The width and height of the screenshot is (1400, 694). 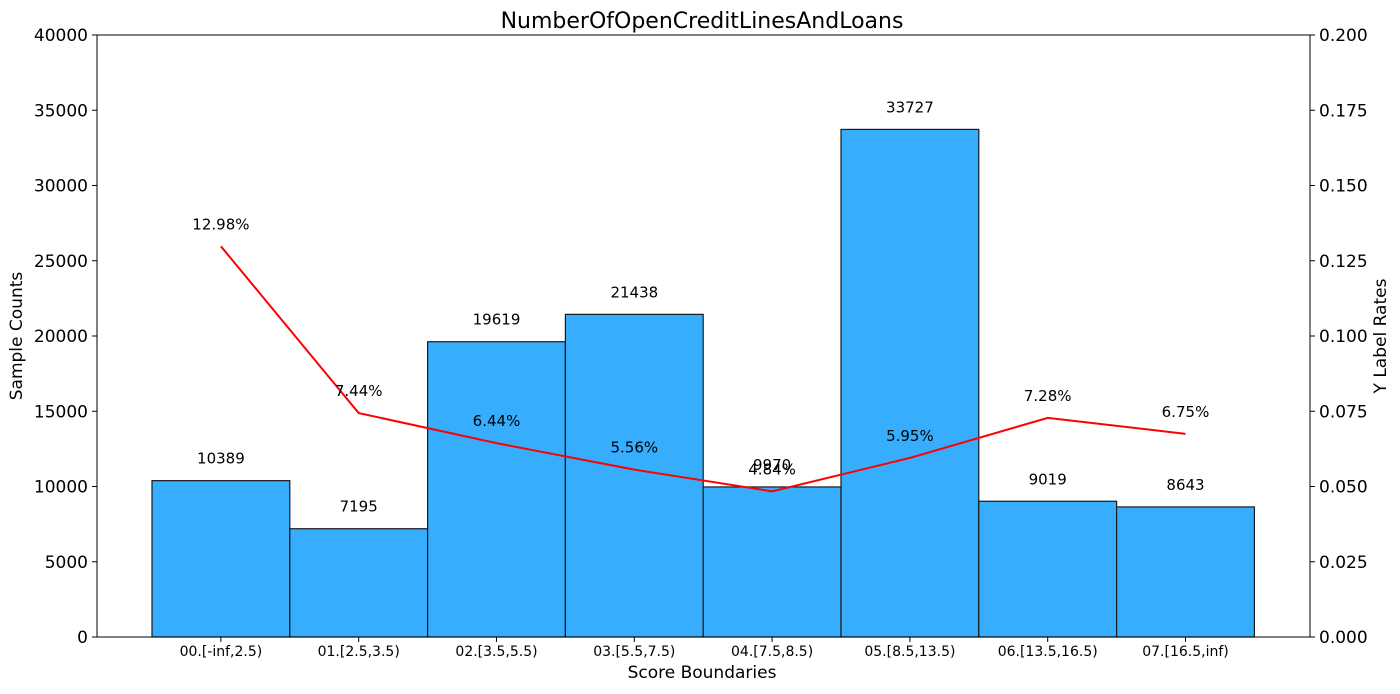 What do you see at coordinates (61, 36) in the screenshot?
I see `y-tick-label: 40000` at bounding box center [61, 36].